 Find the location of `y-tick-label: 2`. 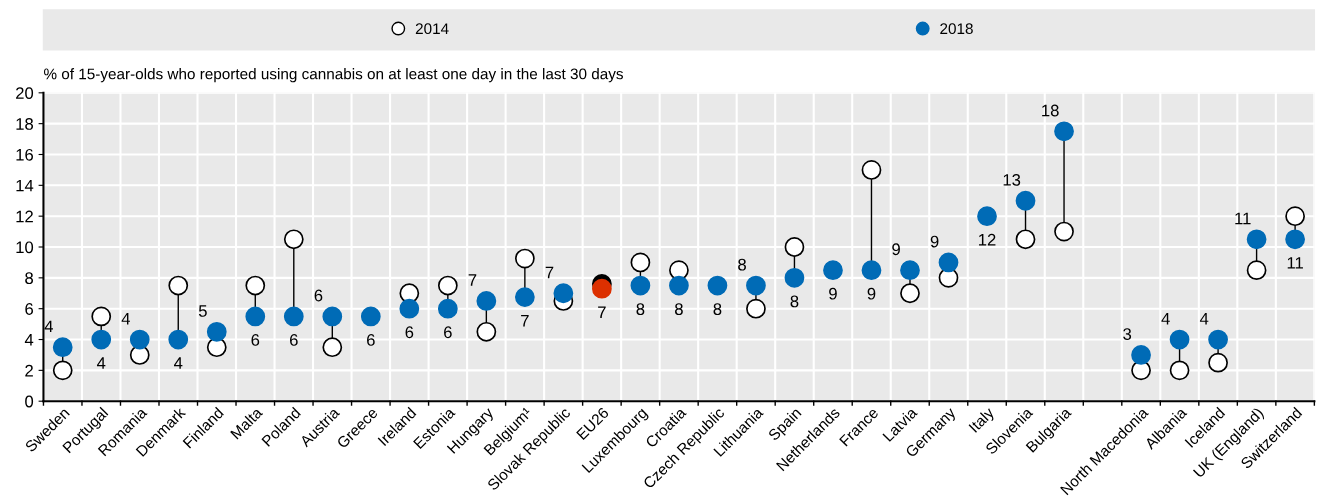

y-tick-label: 2 is located at coordinates (29, 370).